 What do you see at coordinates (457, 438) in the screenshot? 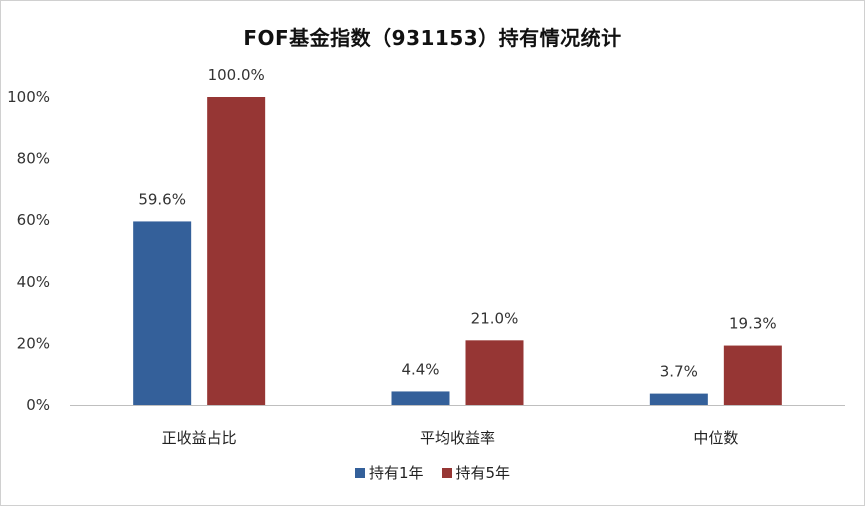
I see `x-category-label: 平均收益率` at bounding box center [457, 438].